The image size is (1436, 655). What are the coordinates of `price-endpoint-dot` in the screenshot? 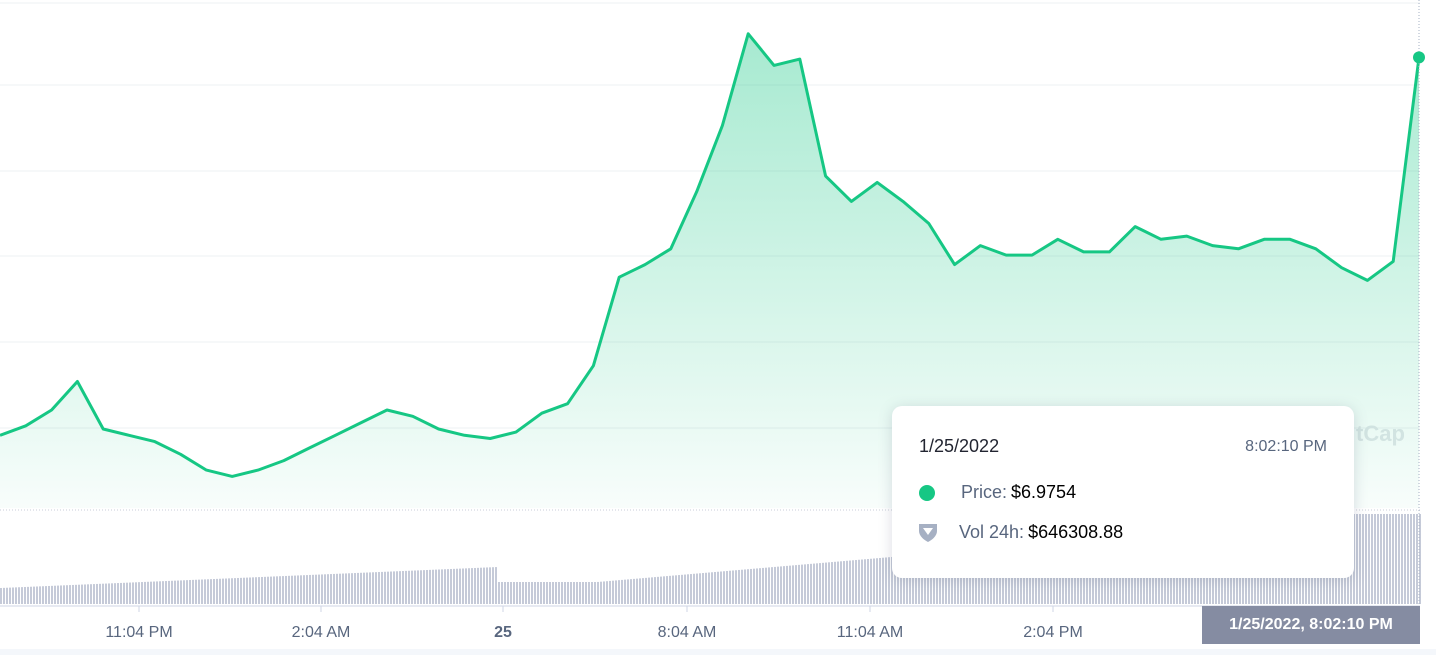 It's located at (1419, 57).